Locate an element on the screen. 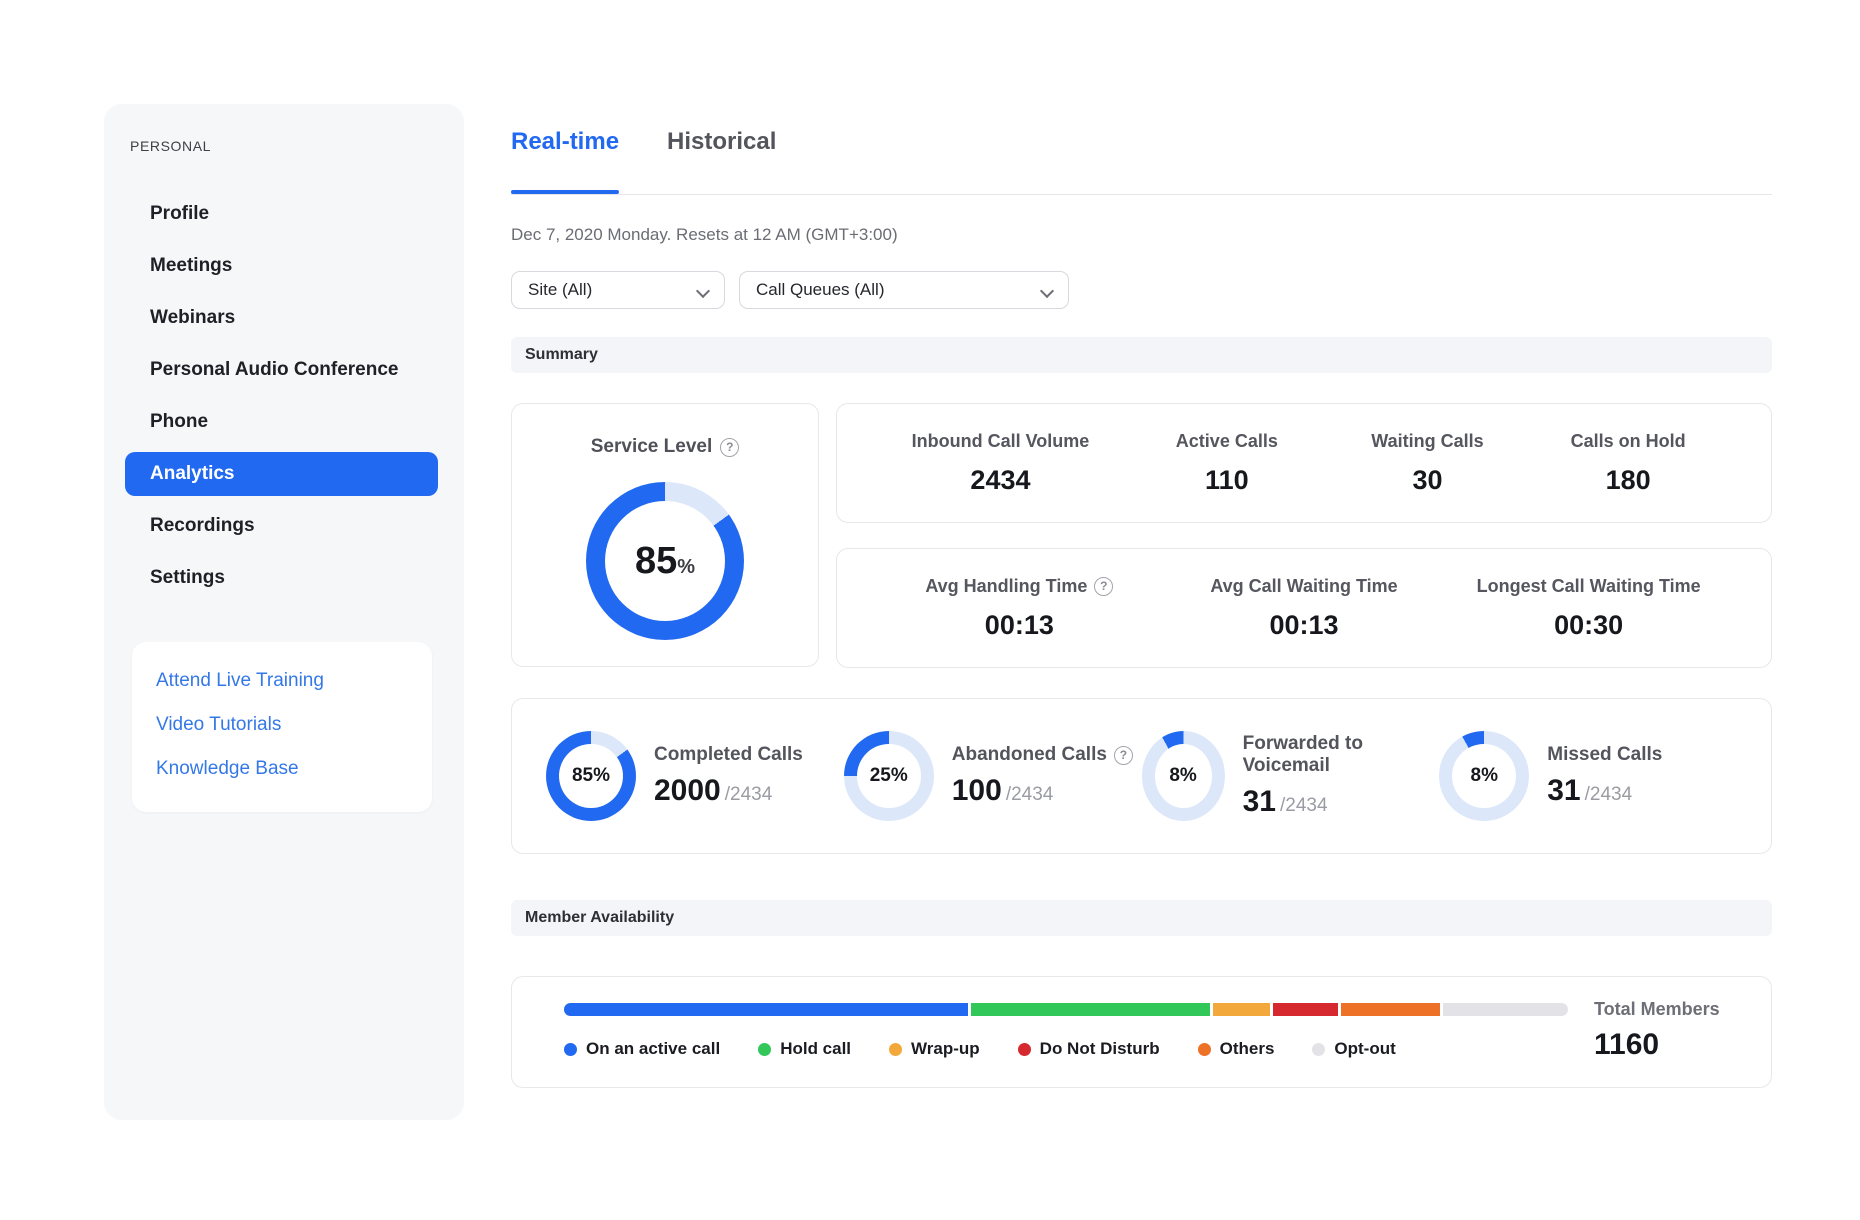 The width and height of the screenshot is (1860, 1220). bar-segment-opt-out is located at coordinates (1505, 1009).